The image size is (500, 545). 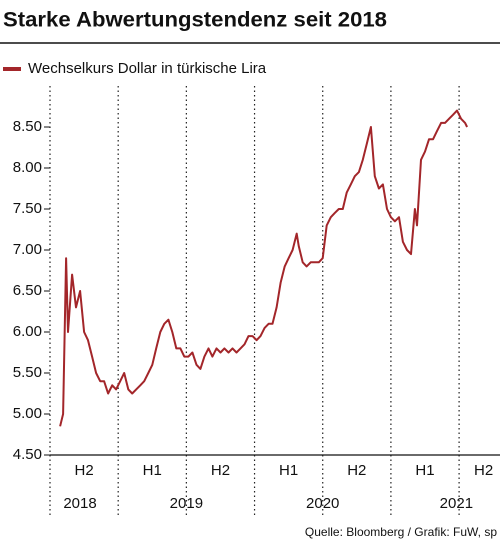 What do you see at coordinates (27, 167) in the screenshot?
I see `y-tick-label: 8.00` at bounding box center [27, 167].